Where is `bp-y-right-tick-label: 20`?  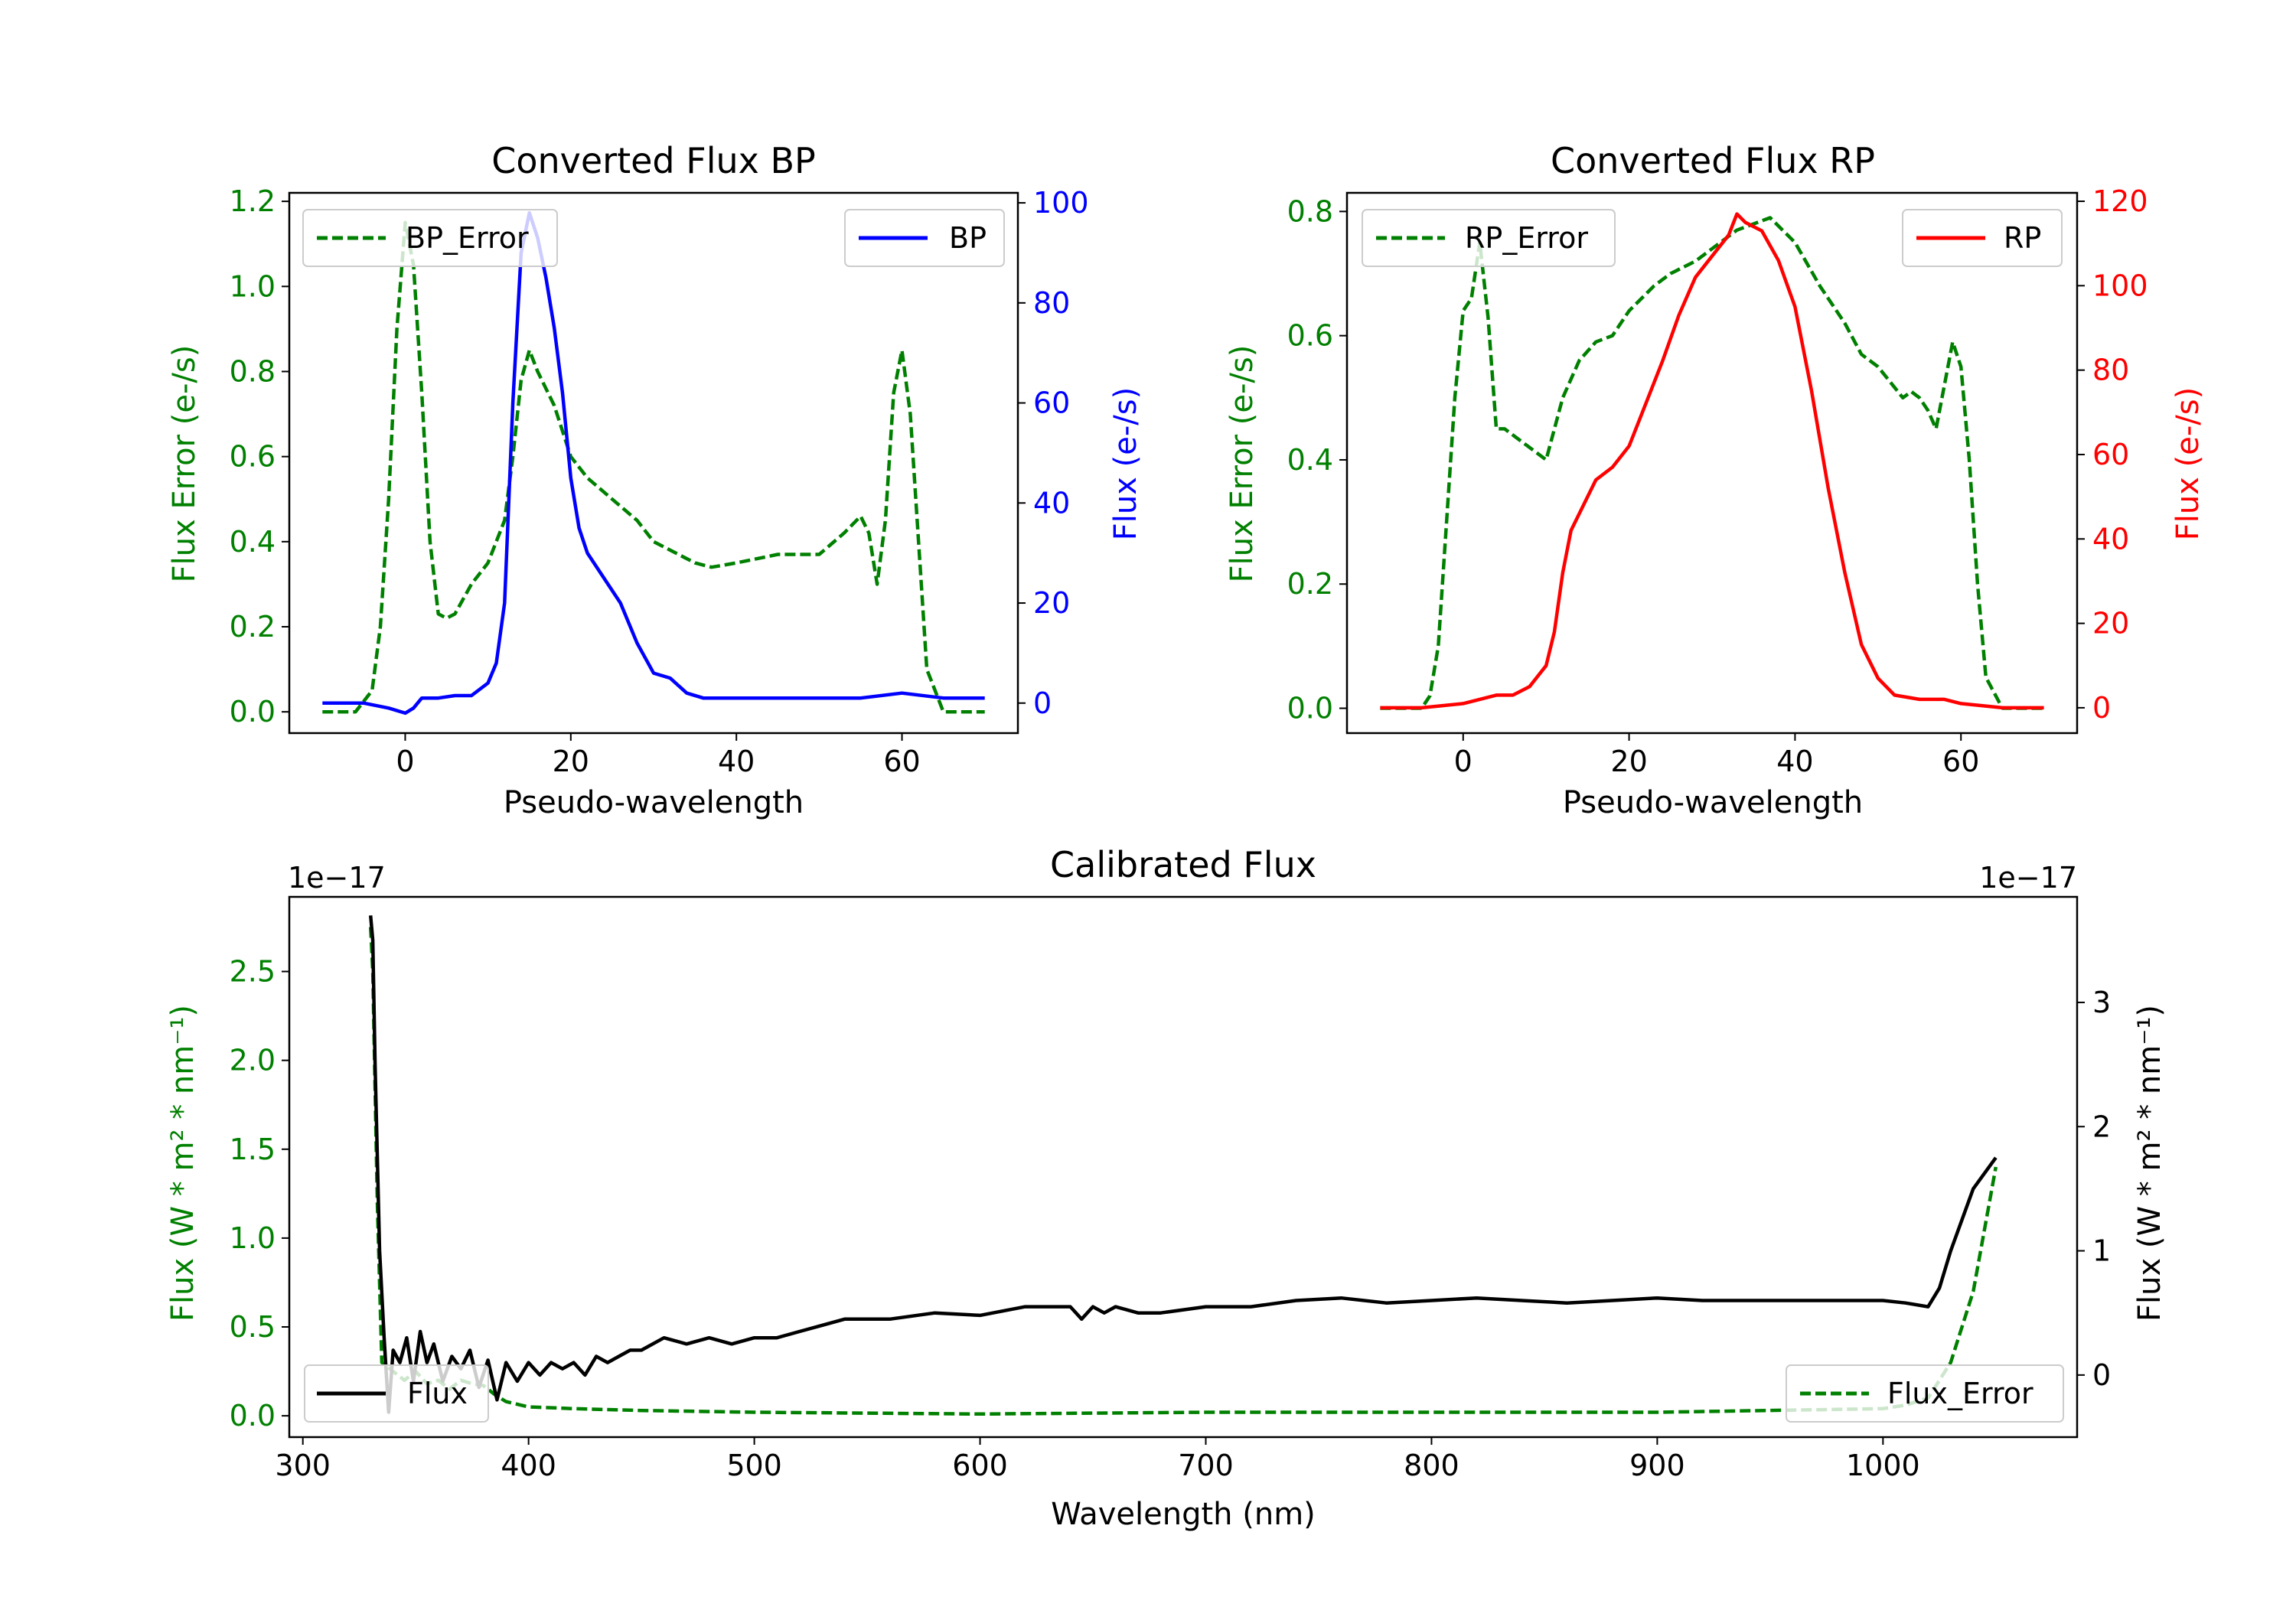 bp-y-right-tick-label: 20 is located at coordinates (1051, 603).